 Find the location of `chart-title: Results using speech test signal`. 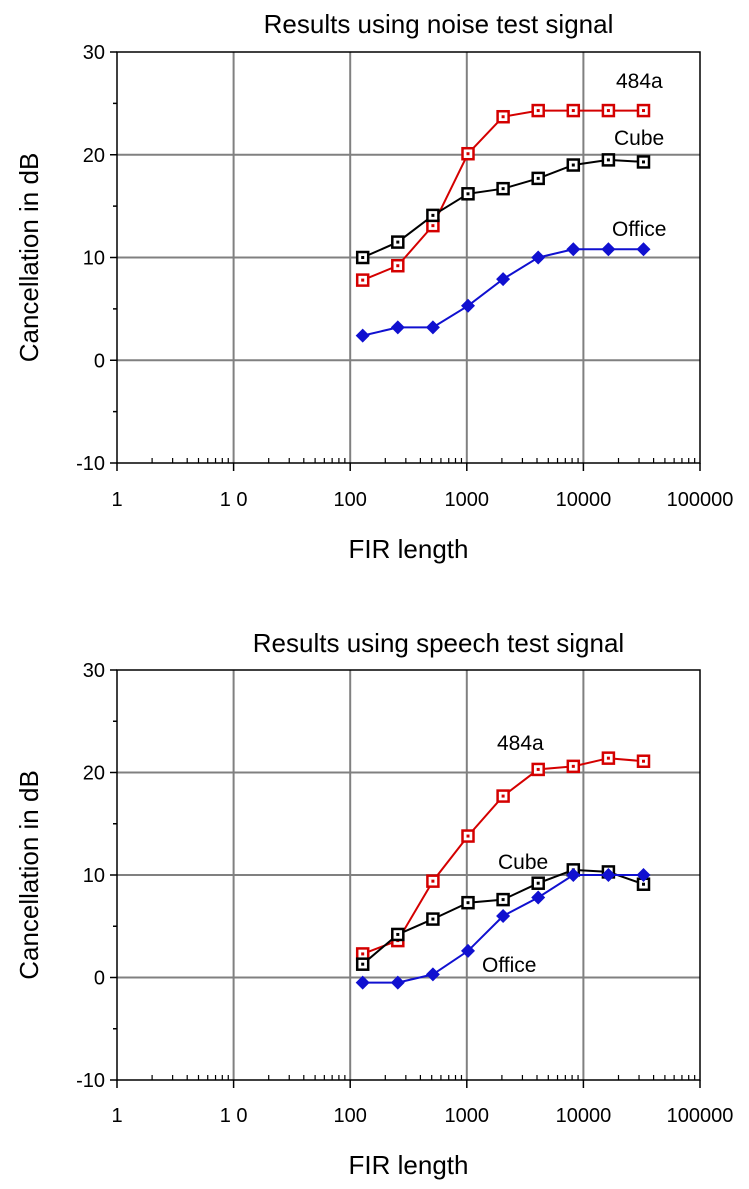

chart-title: Results using speech test signal is located at coordinates (438, 643).